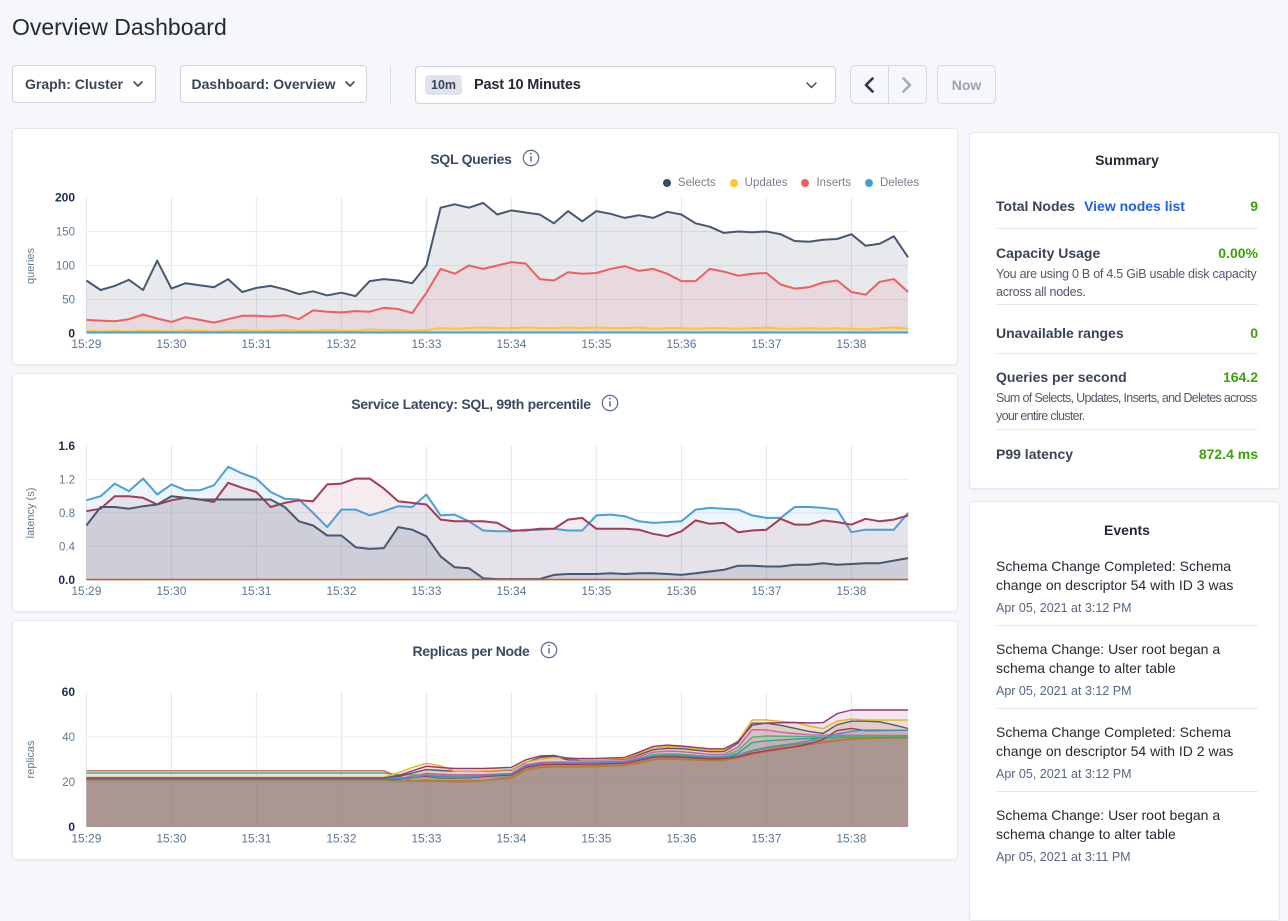 This screenshot has width=1288, height=921. Describe the element at coordinates (68, 301) in the screenshot. I see `svg-text: 50` at that location.